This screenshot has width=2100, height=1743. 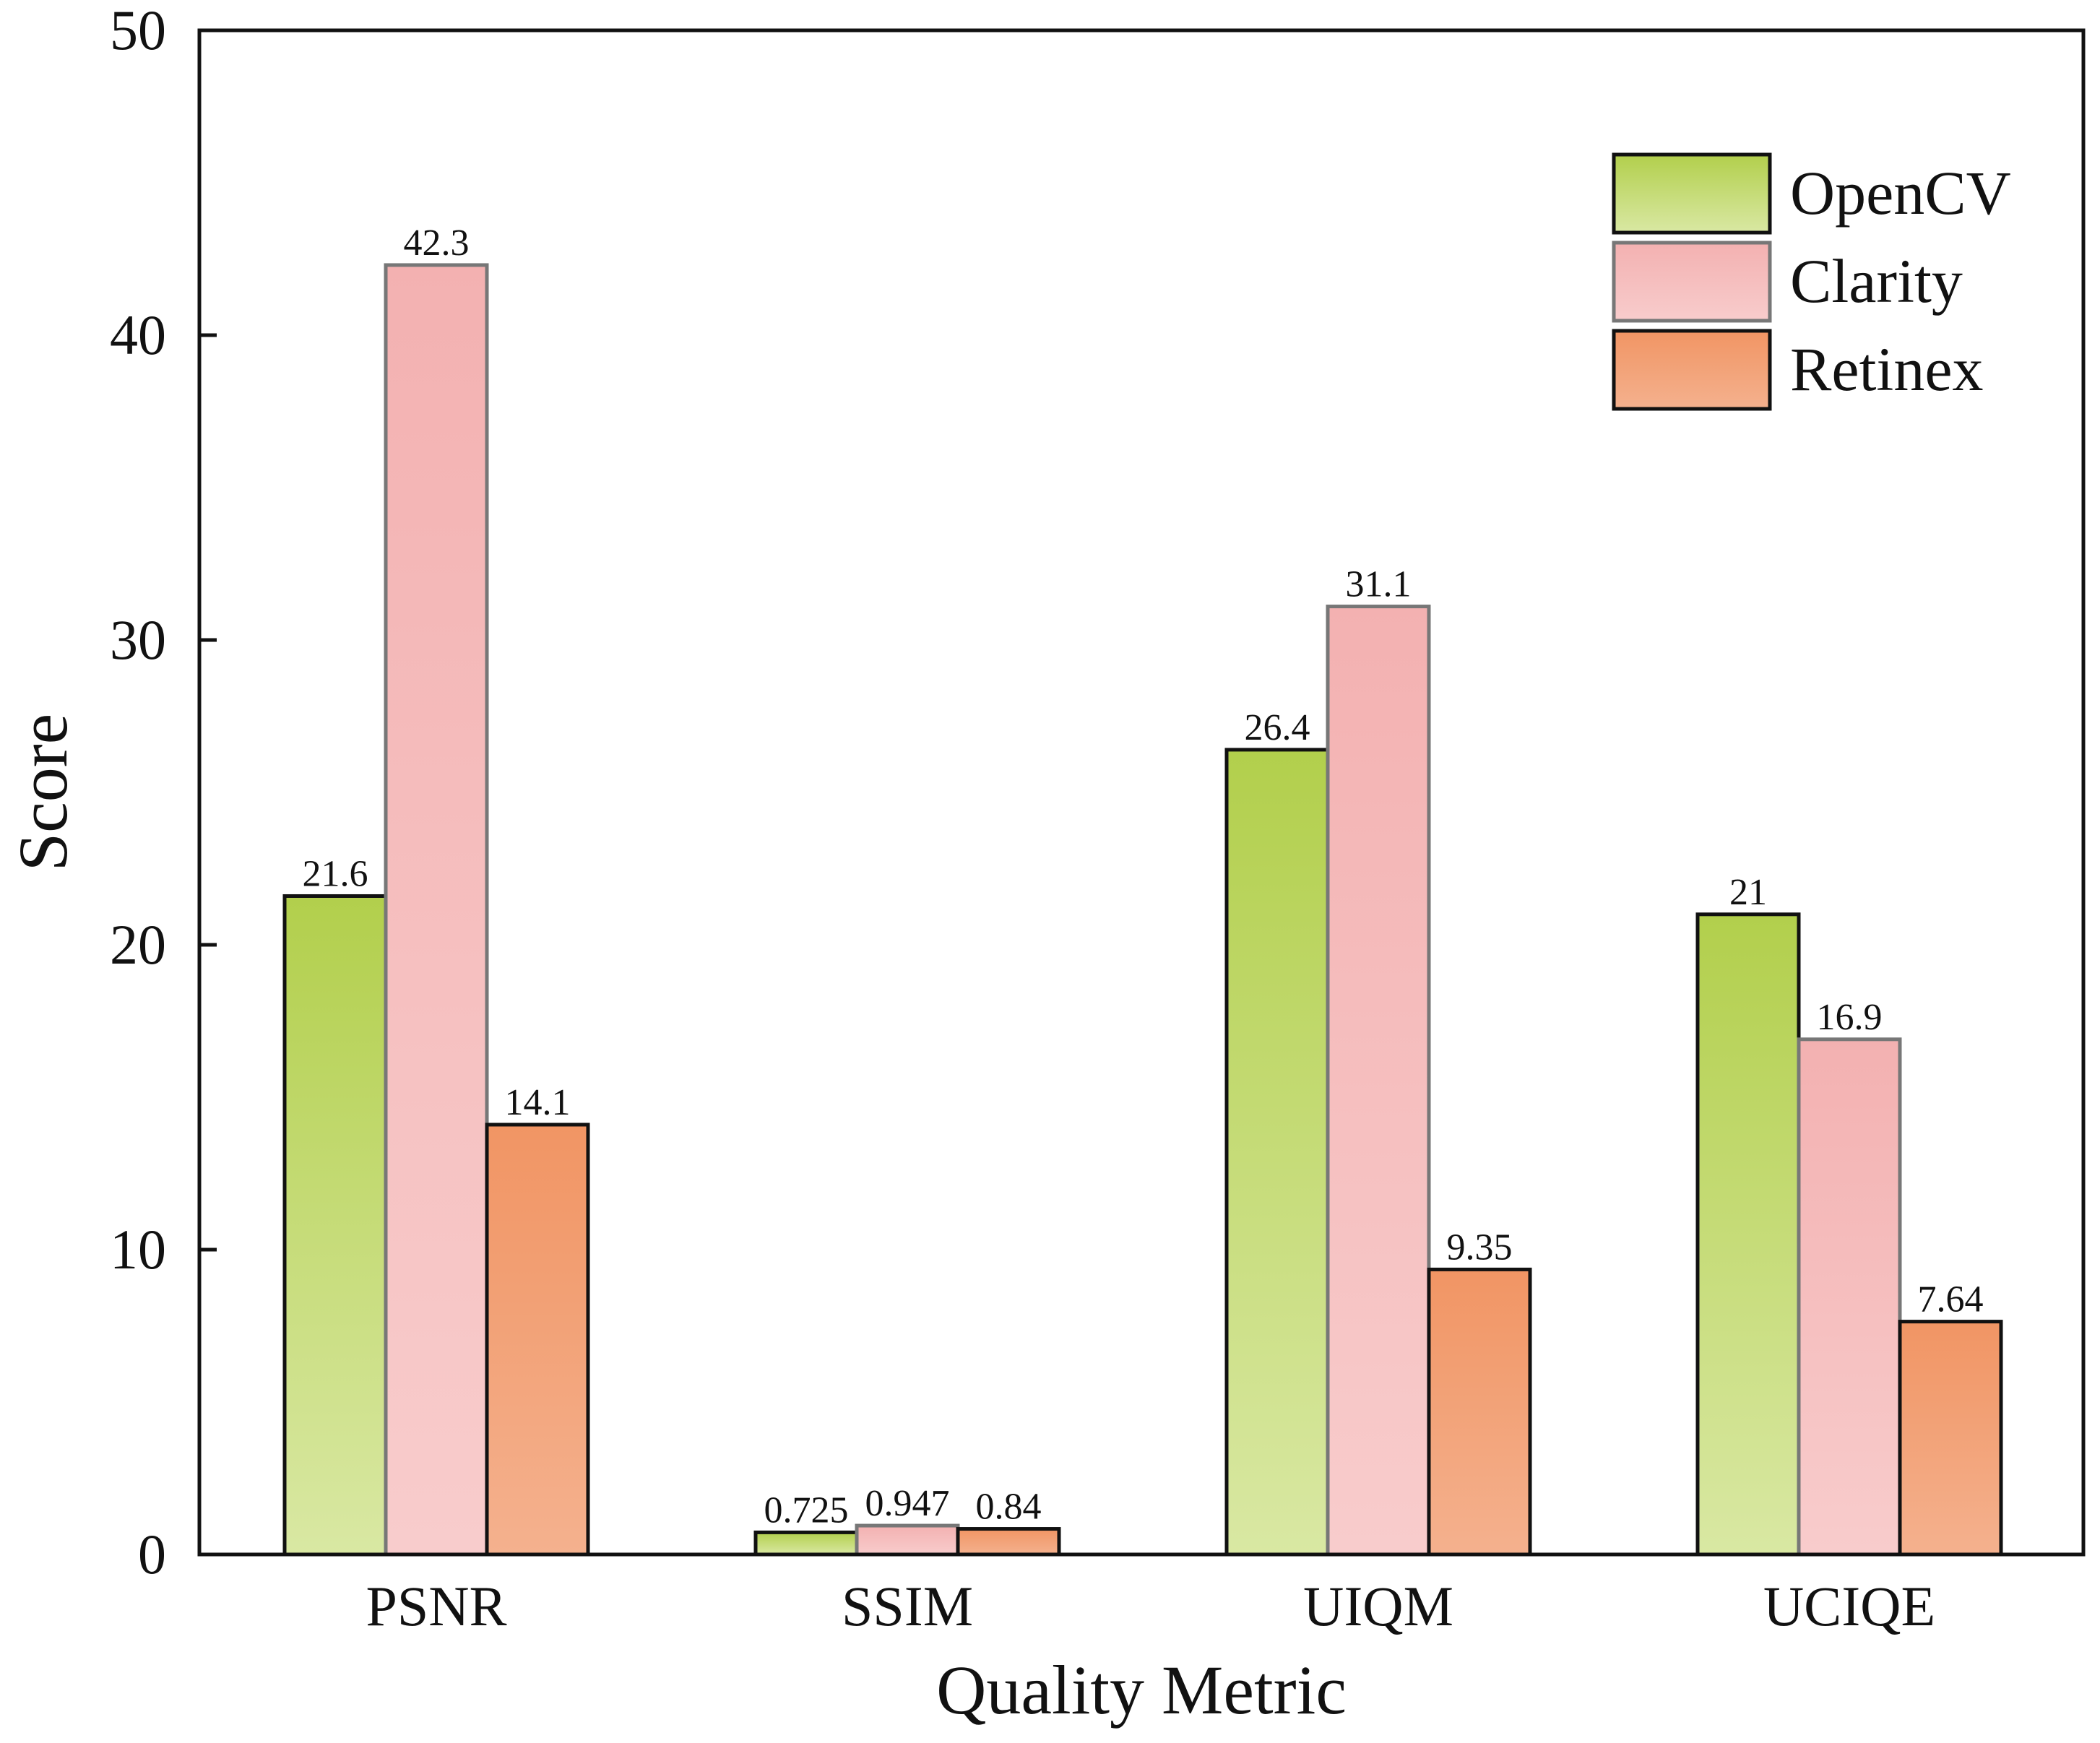 I want to click on data-label-opencv-ssim: 0.725, so click(x=807, y=1510).